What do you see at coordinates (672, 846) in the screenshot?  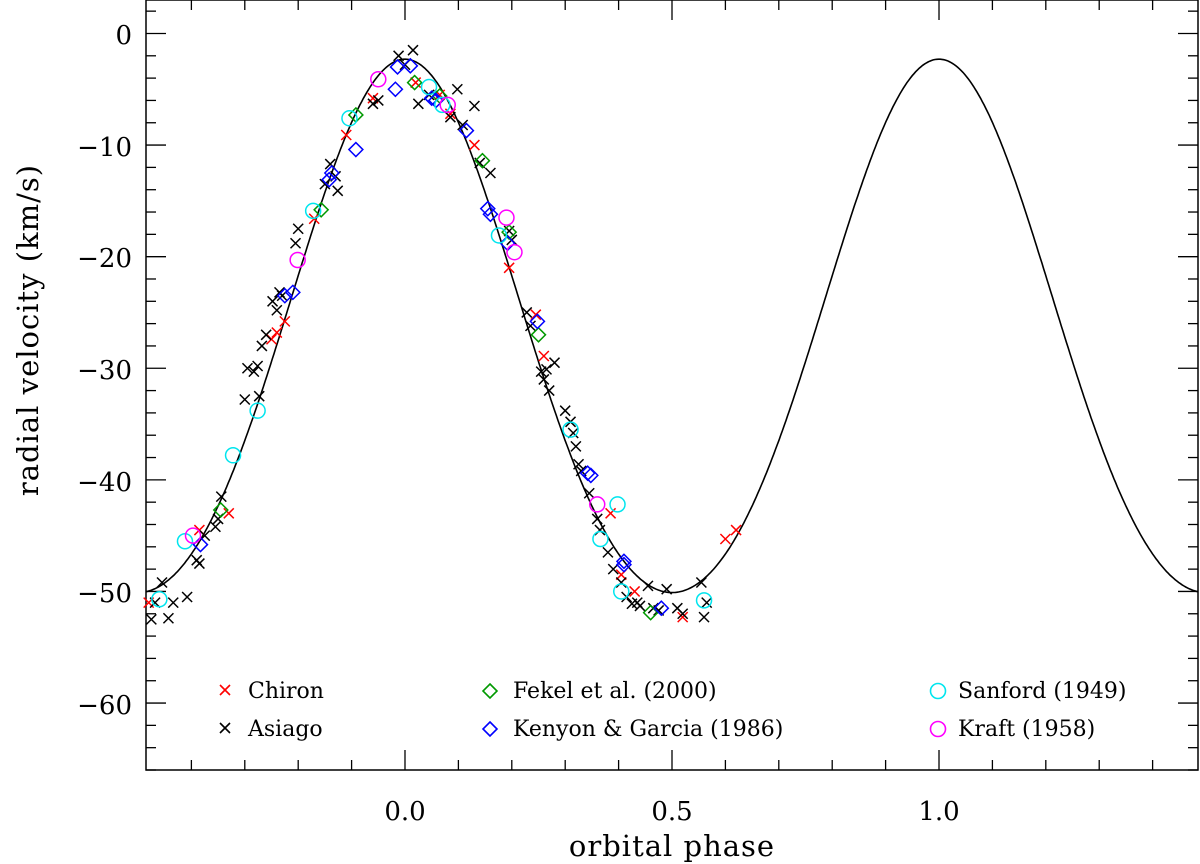 I see `x-axis-title: orbital phase` at bounding box center [672, 846].